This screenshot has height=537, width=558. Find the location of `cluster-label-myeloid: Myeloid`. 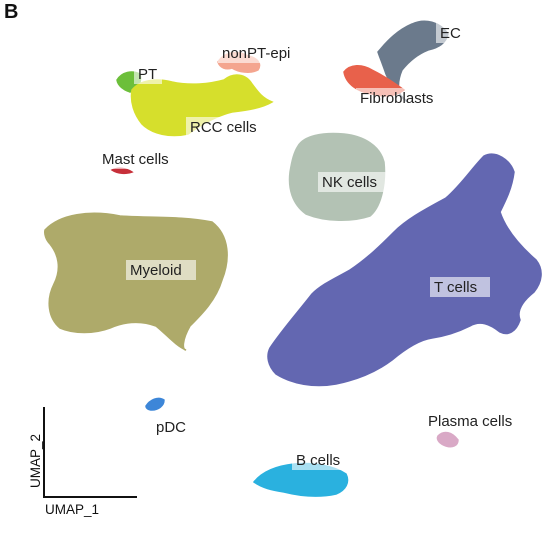

cluster-label-myeloid: Myeloid is located at coordinates (156, 270).